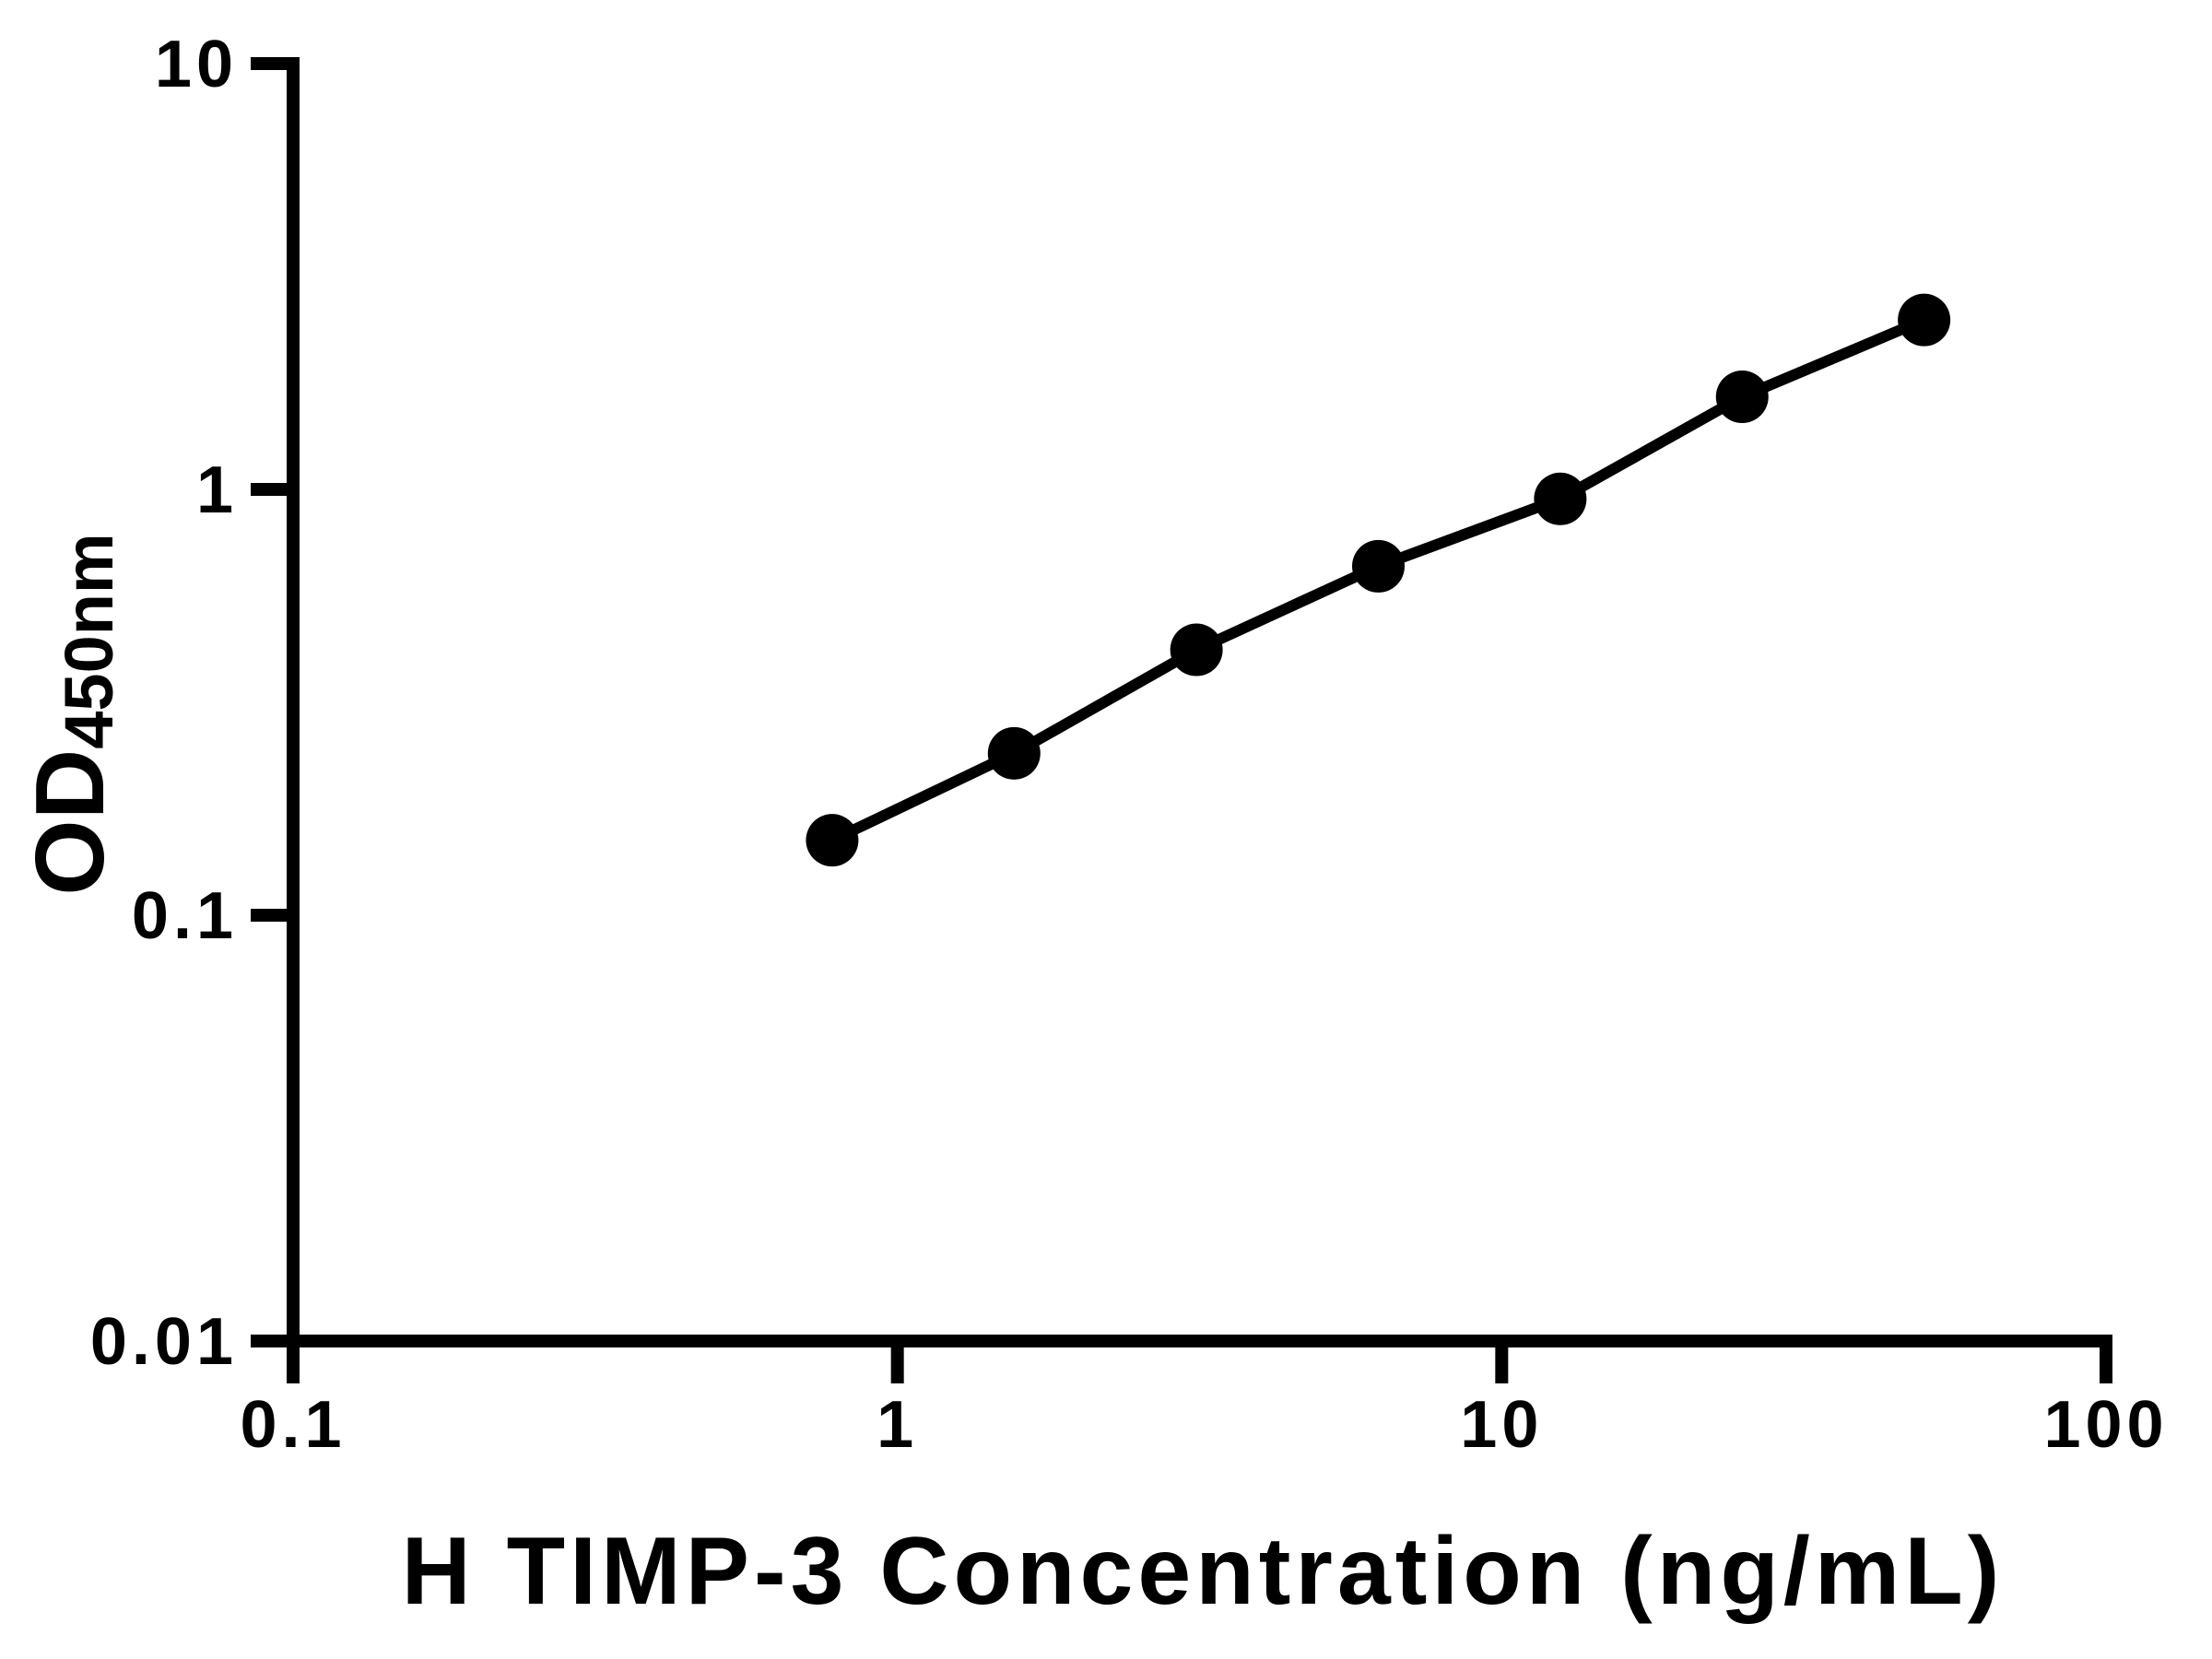 This screenshot has width=2212, height=1659. What do you see at coordinates (217, 490) in the screenshot?
I see `y-tick-label: 1` at bounding box center [217, 490].